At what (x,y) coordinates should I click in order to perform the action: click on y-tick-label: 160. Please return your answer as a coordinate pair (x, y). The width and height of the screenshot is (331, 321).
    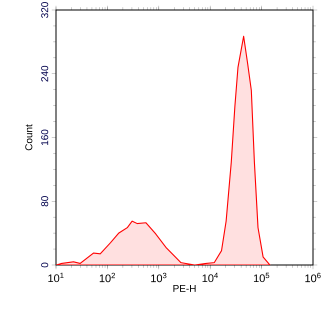
    Looking at the image, I should click on (44, 138).